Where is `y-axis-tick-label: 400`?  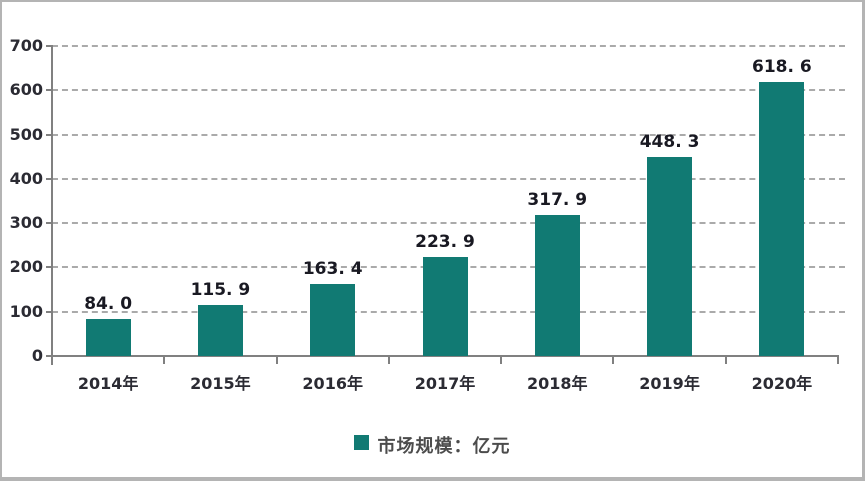 y-axis-tick-label: 400 is located at coordinates (26, 178).